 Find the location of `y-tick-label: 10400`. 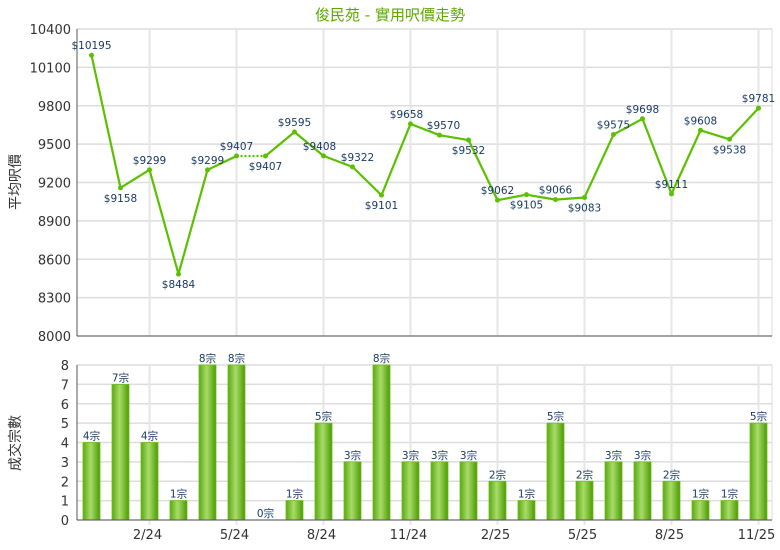

y-tick-label: 10400 is located at coordinates (50, 30).